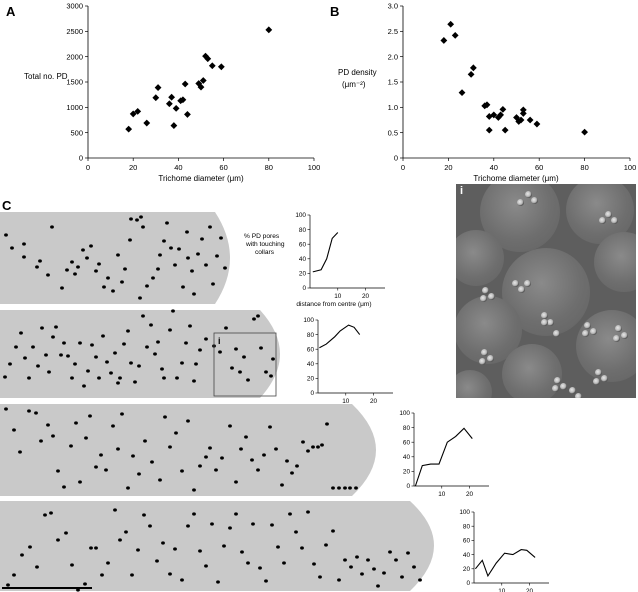 This screenshot has width=638, height=592. What do you see at coordinates (46, 76) in the screenshot?
I see `chart-a-ylabel: Total no. PD` at bounding box center [46, 76].